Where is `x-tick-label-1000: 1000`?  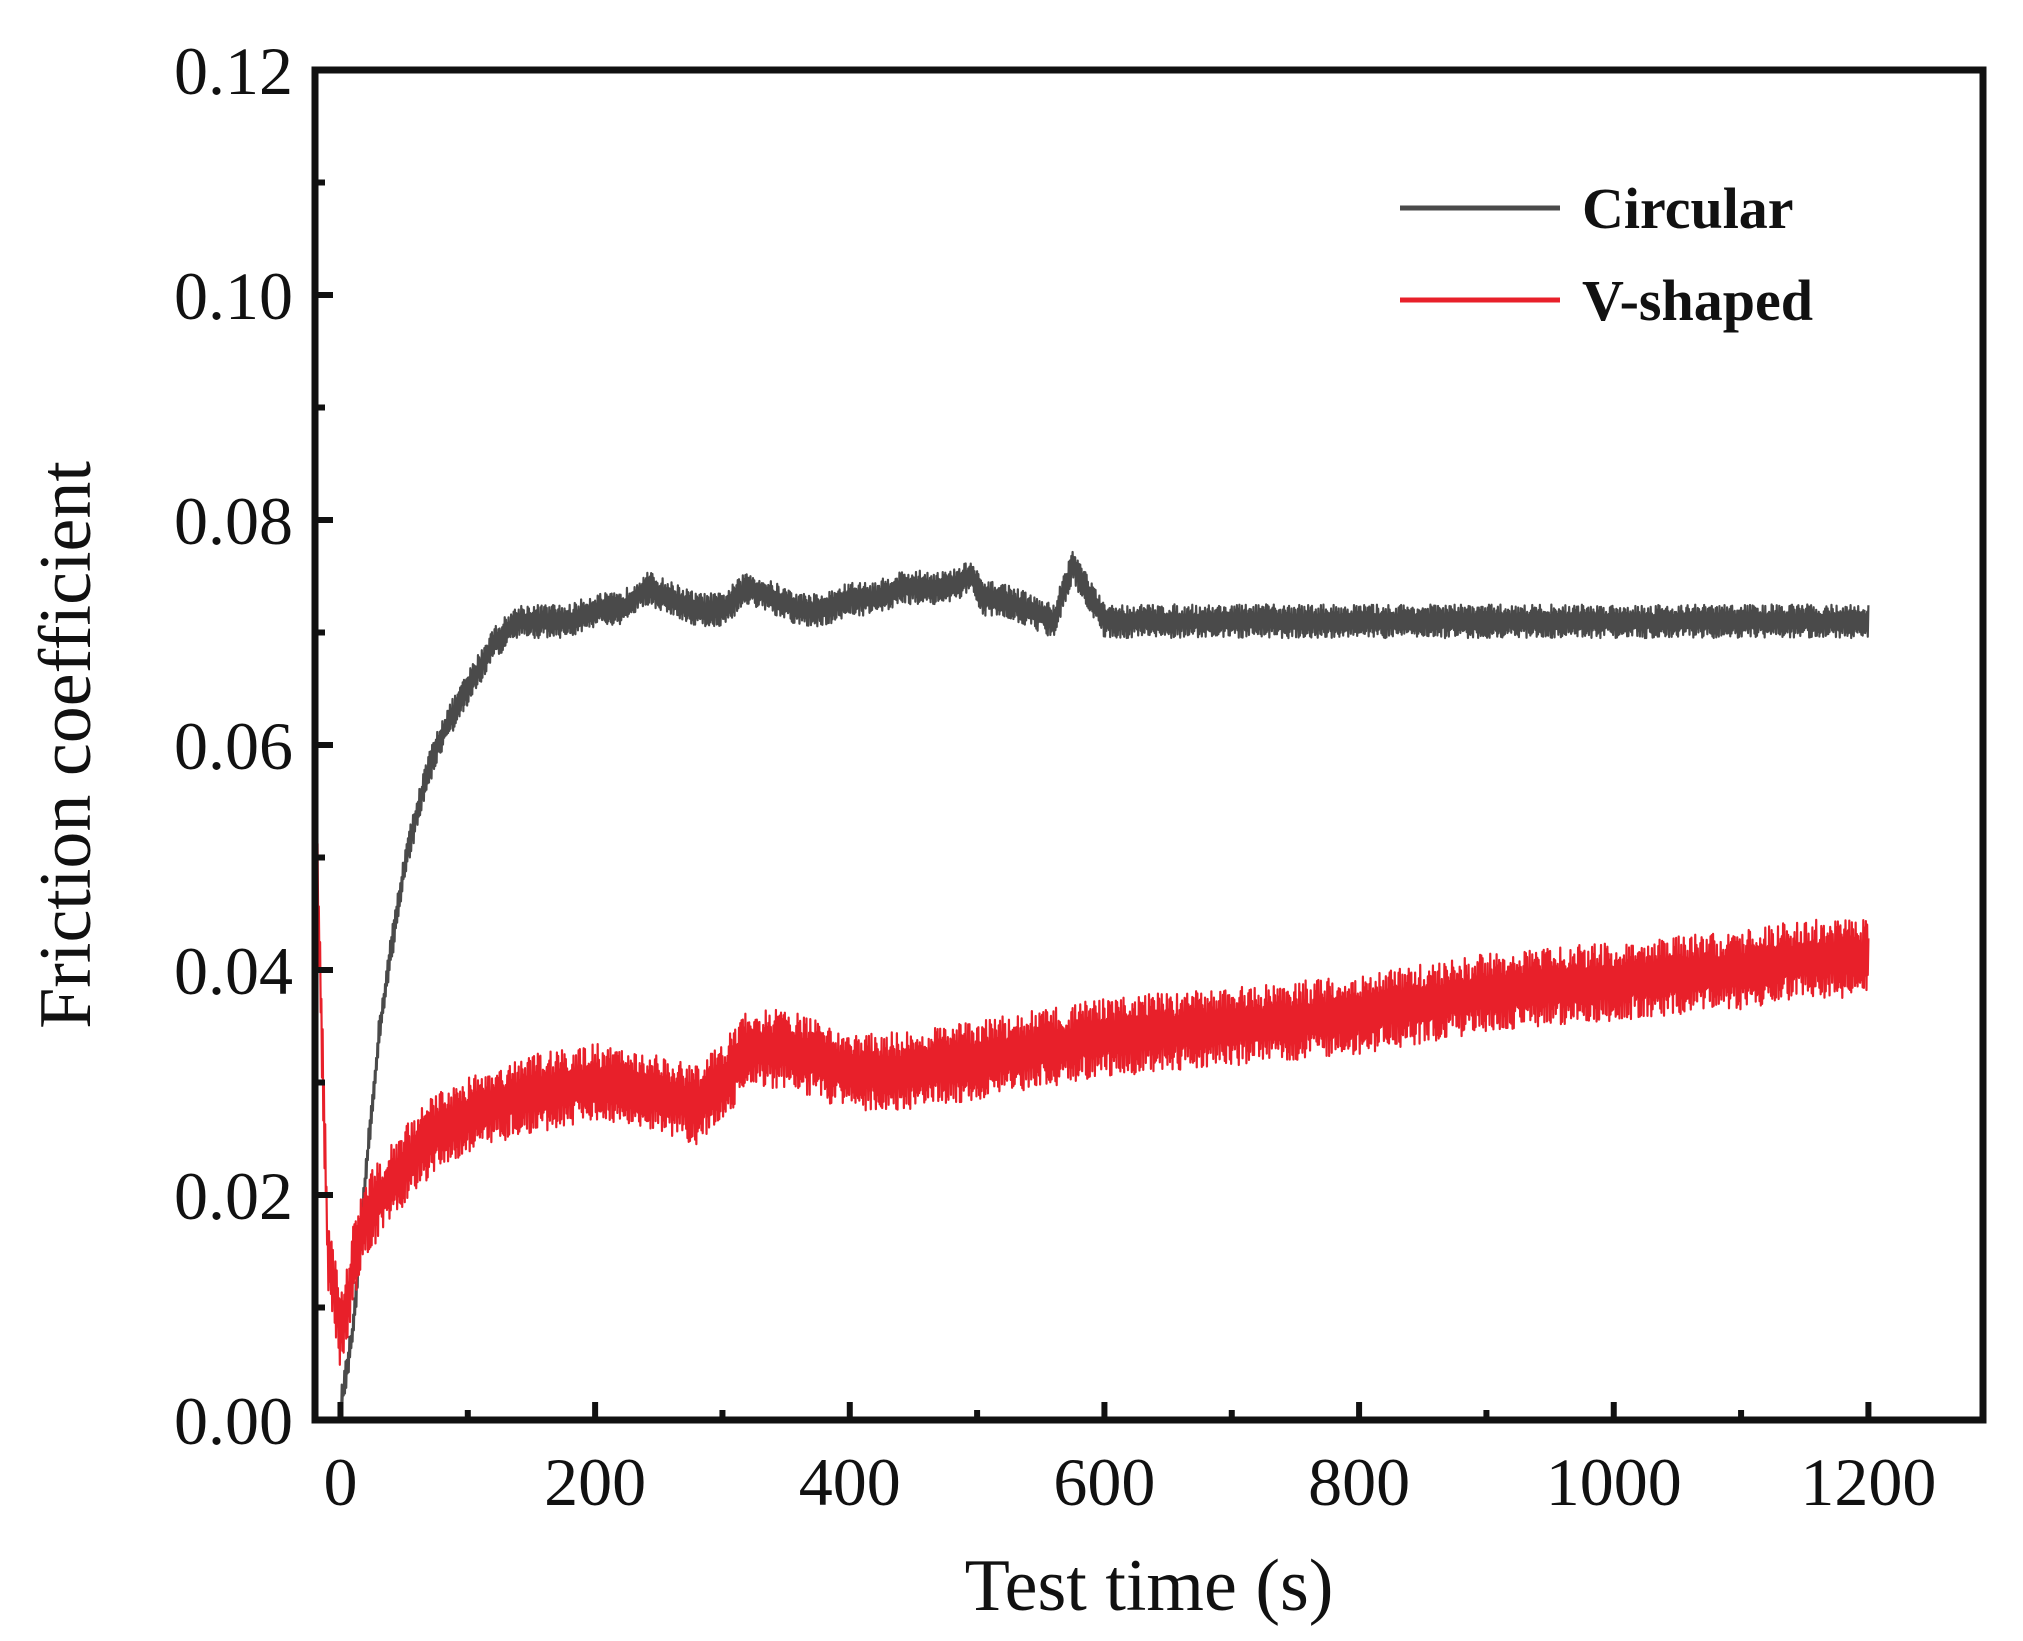
x-tick-label-1000: 1000 is located at coordinates (1614, 1482).